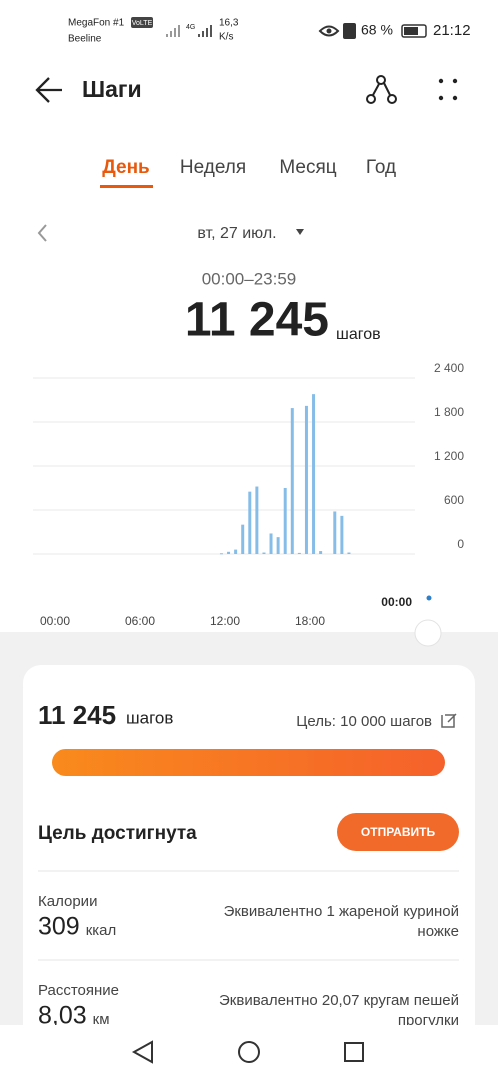 The width and height of the screenshot is (498, 1080). Describe the element at coordinates (454, 500) in the screenshot. I see `y-tick-label: 600` at that location.